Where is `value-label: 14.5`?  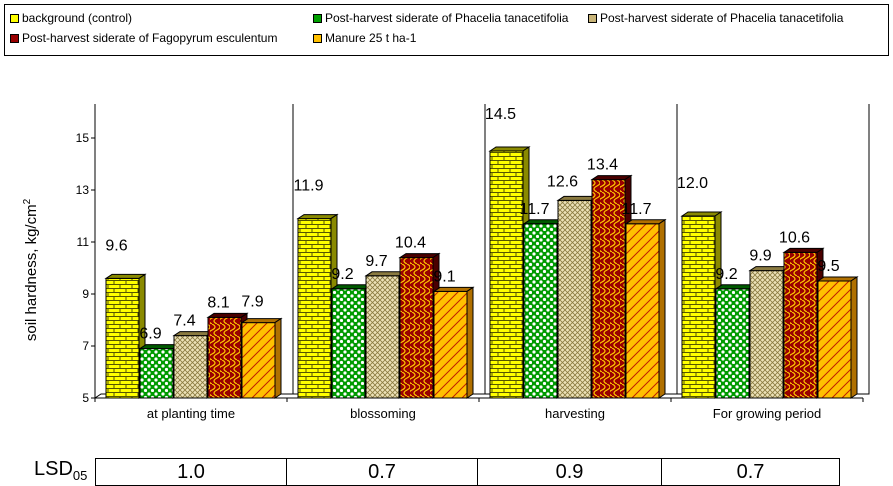 value-label: 14.5 is located at coordinates (500, 114).